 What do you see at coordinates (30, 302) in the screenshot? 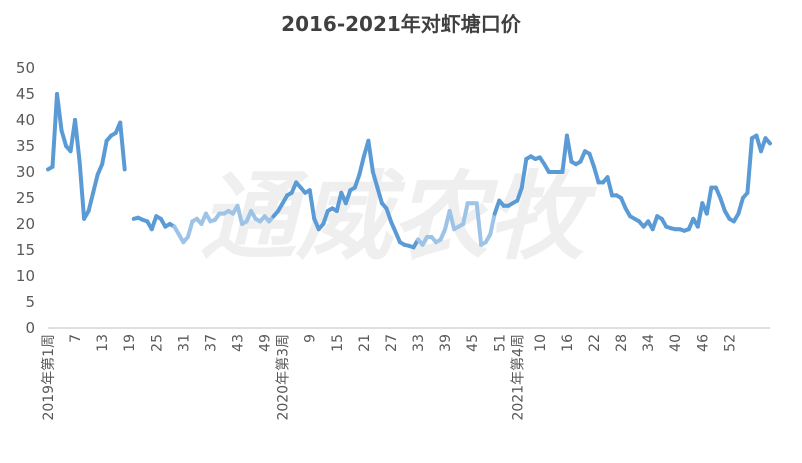
I see `y-tick-label: 5` at bounding box center [30, 302].